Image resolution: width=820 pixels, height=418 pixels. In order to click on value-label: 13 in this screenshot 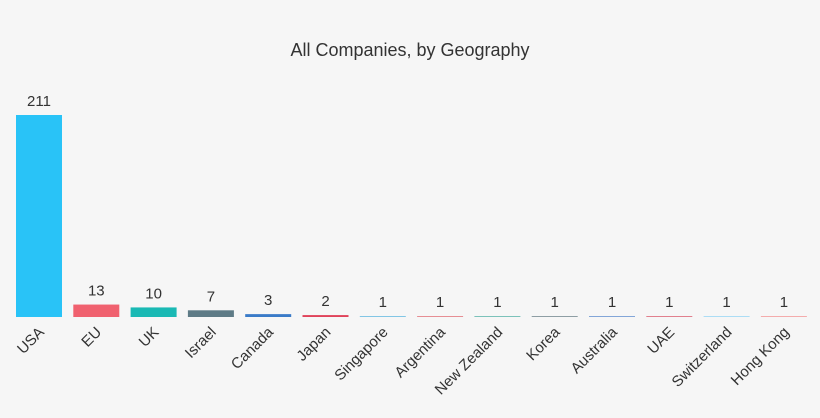, I will do `click(96, 291)`.